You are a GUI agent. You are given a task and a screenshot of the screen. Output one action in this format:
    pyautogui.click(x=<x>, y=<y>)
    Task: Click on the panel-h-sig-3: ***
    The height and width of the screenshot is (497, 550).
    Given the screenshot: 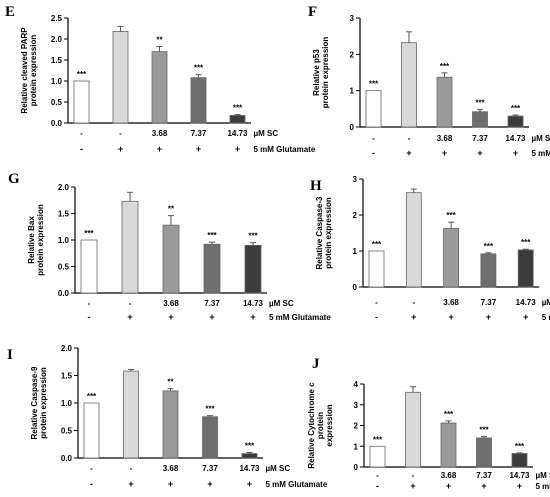 What is the action you would take?
    pyautogui.click(x=451, y=215)
    